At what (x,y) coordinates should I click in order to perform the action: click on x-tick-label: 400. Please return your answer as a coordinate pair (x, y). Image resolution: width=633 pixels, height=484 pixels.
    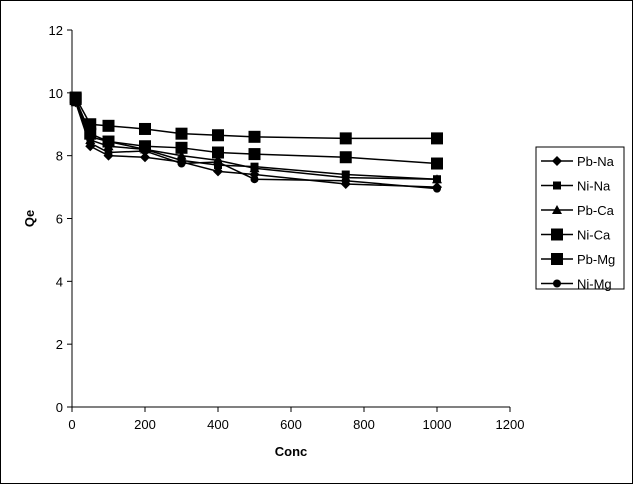
    Looking at the image, I should click on (218, 424).